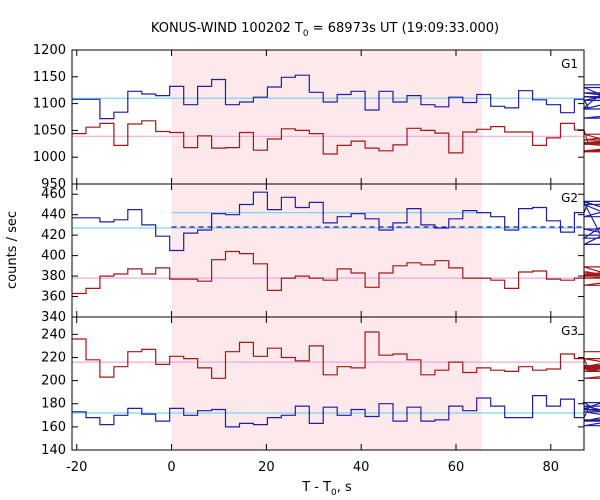 This screenshot has width=600, height=500. What do you see at coordinates (12, 250) in the screenshot?
I see `y-axis-label: counts / sec` at bounding box center [12, 250].